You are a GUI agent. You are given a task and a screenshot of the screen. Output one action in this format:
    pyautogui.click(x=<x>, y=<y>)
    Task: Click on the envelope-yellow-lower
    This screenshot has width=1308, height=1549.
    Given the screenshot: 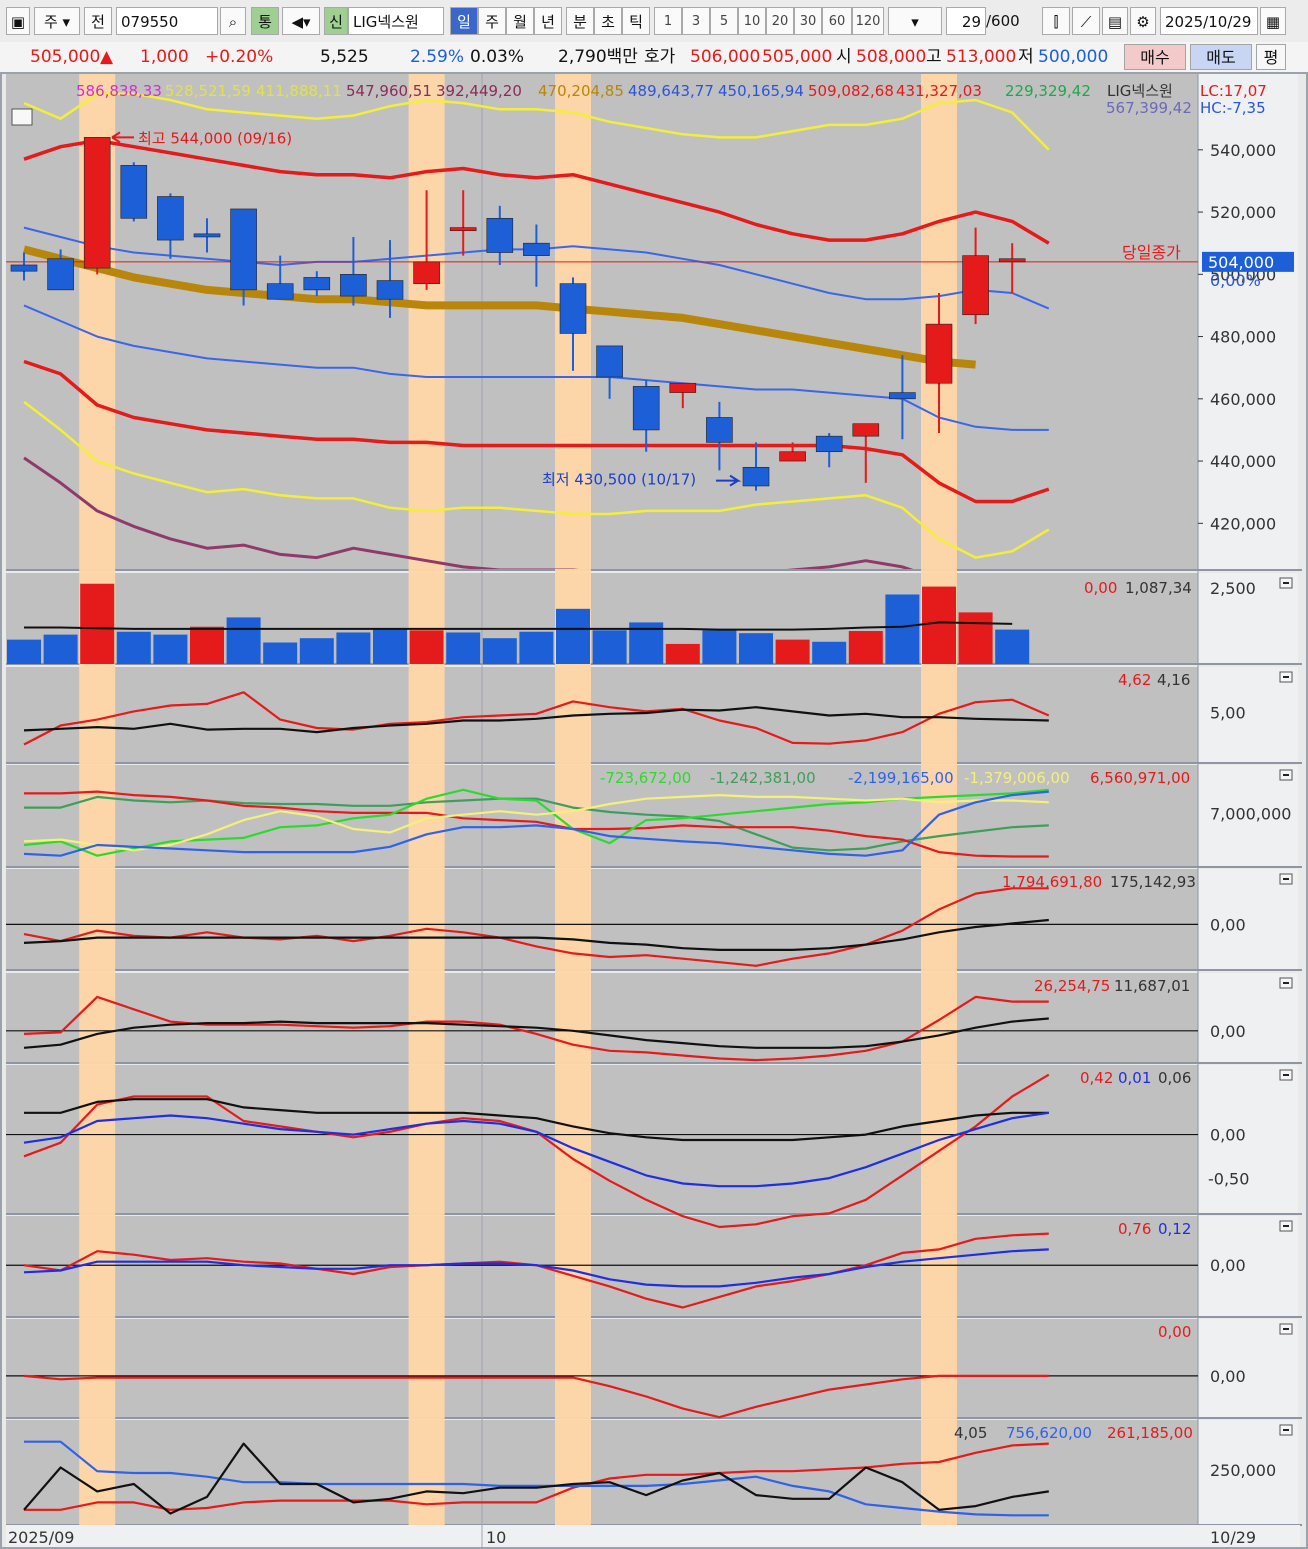 What is the action you would take?
    pyautogui.click(x=536, y=479)
    